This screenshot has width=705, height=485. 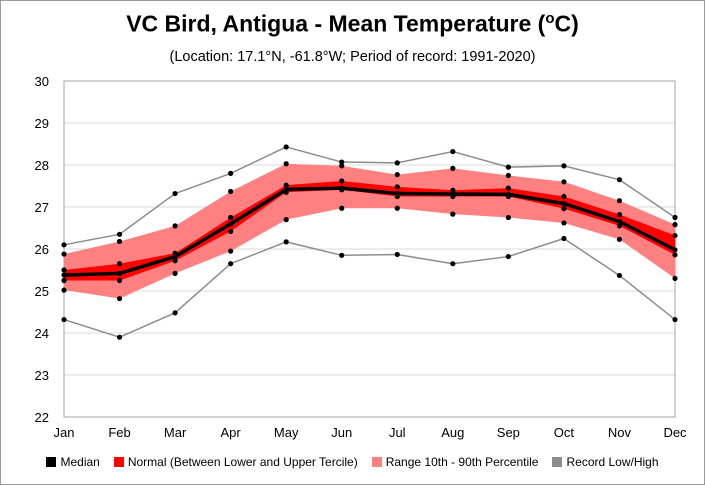 What do you see at coordinates (64, 432) in the screenshot?
I see `x-tick-label: Jan` at bounding box center [64, 432].